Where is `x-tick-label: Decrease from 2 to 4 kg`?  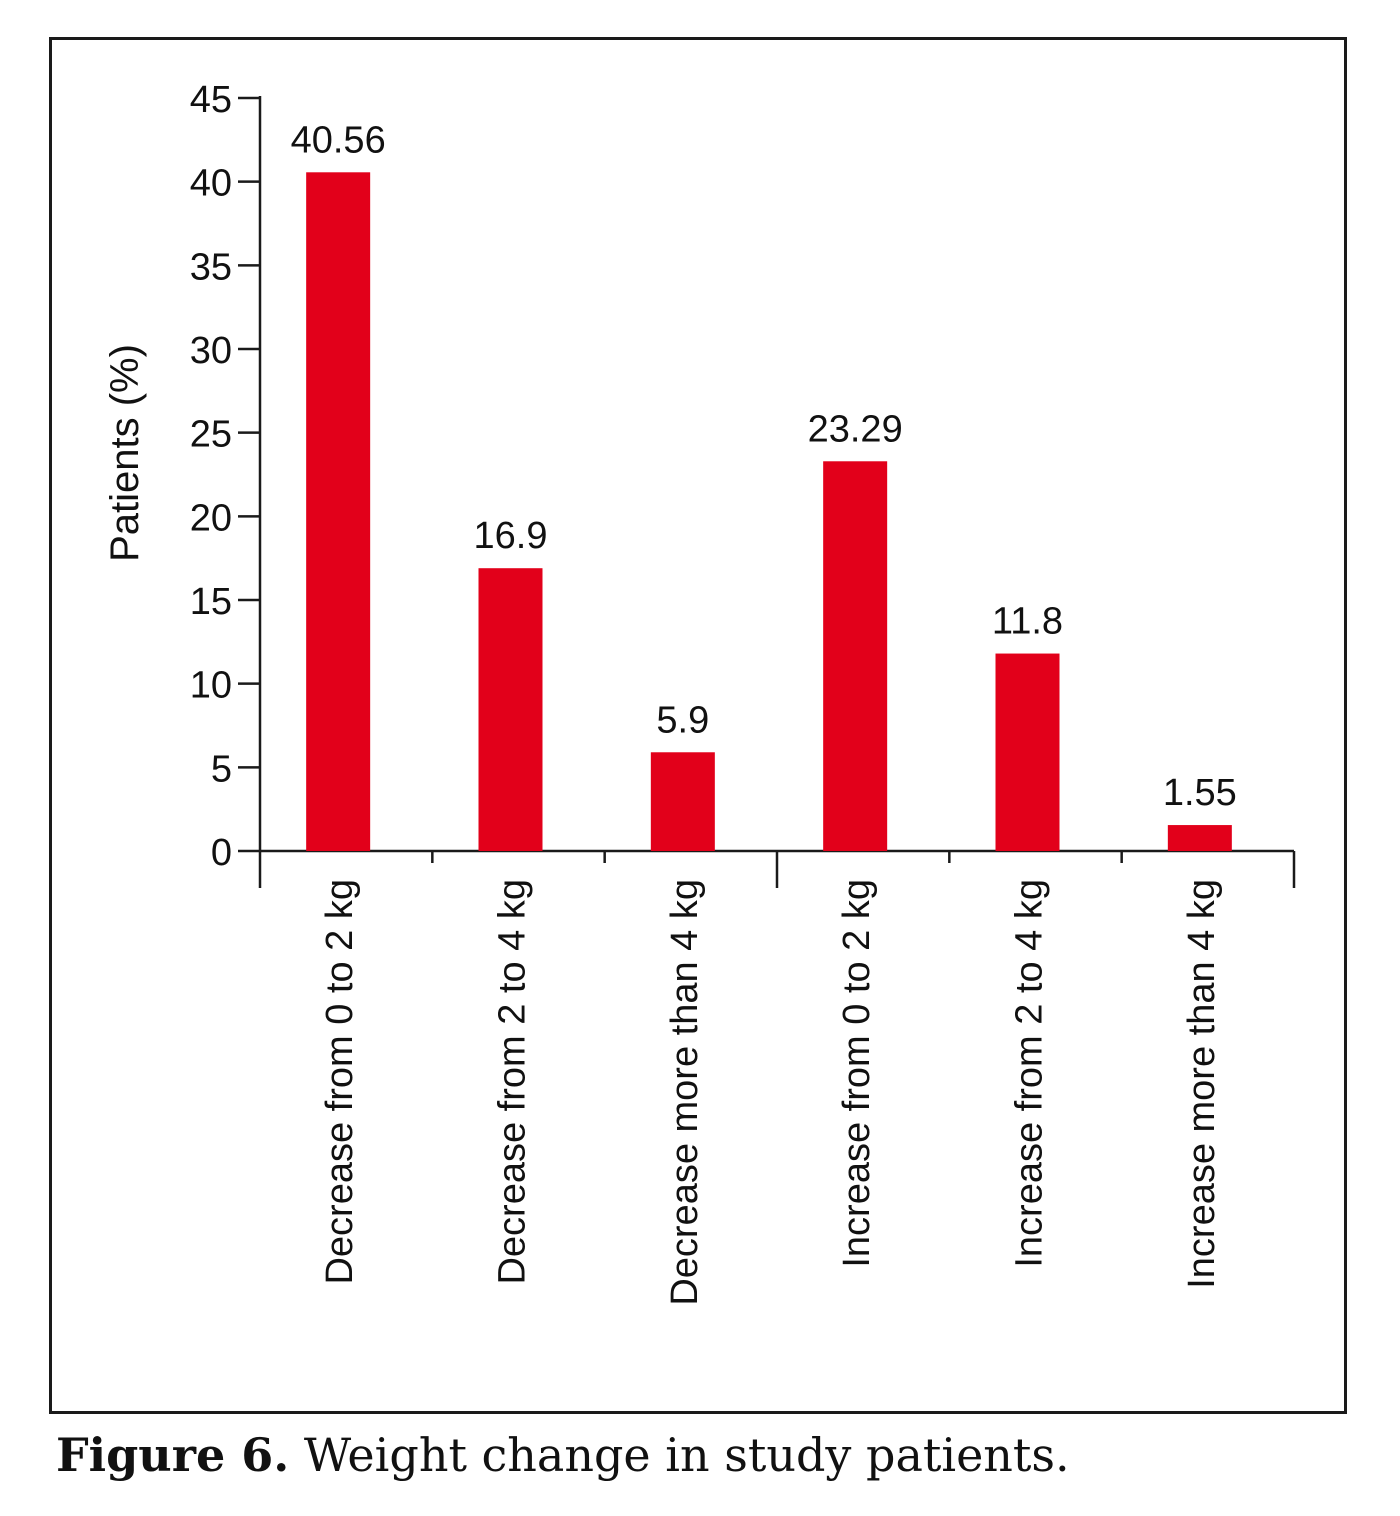 x-tick-label: Decrease from 2 to 4 kg is located at coordinates (513, 1082).